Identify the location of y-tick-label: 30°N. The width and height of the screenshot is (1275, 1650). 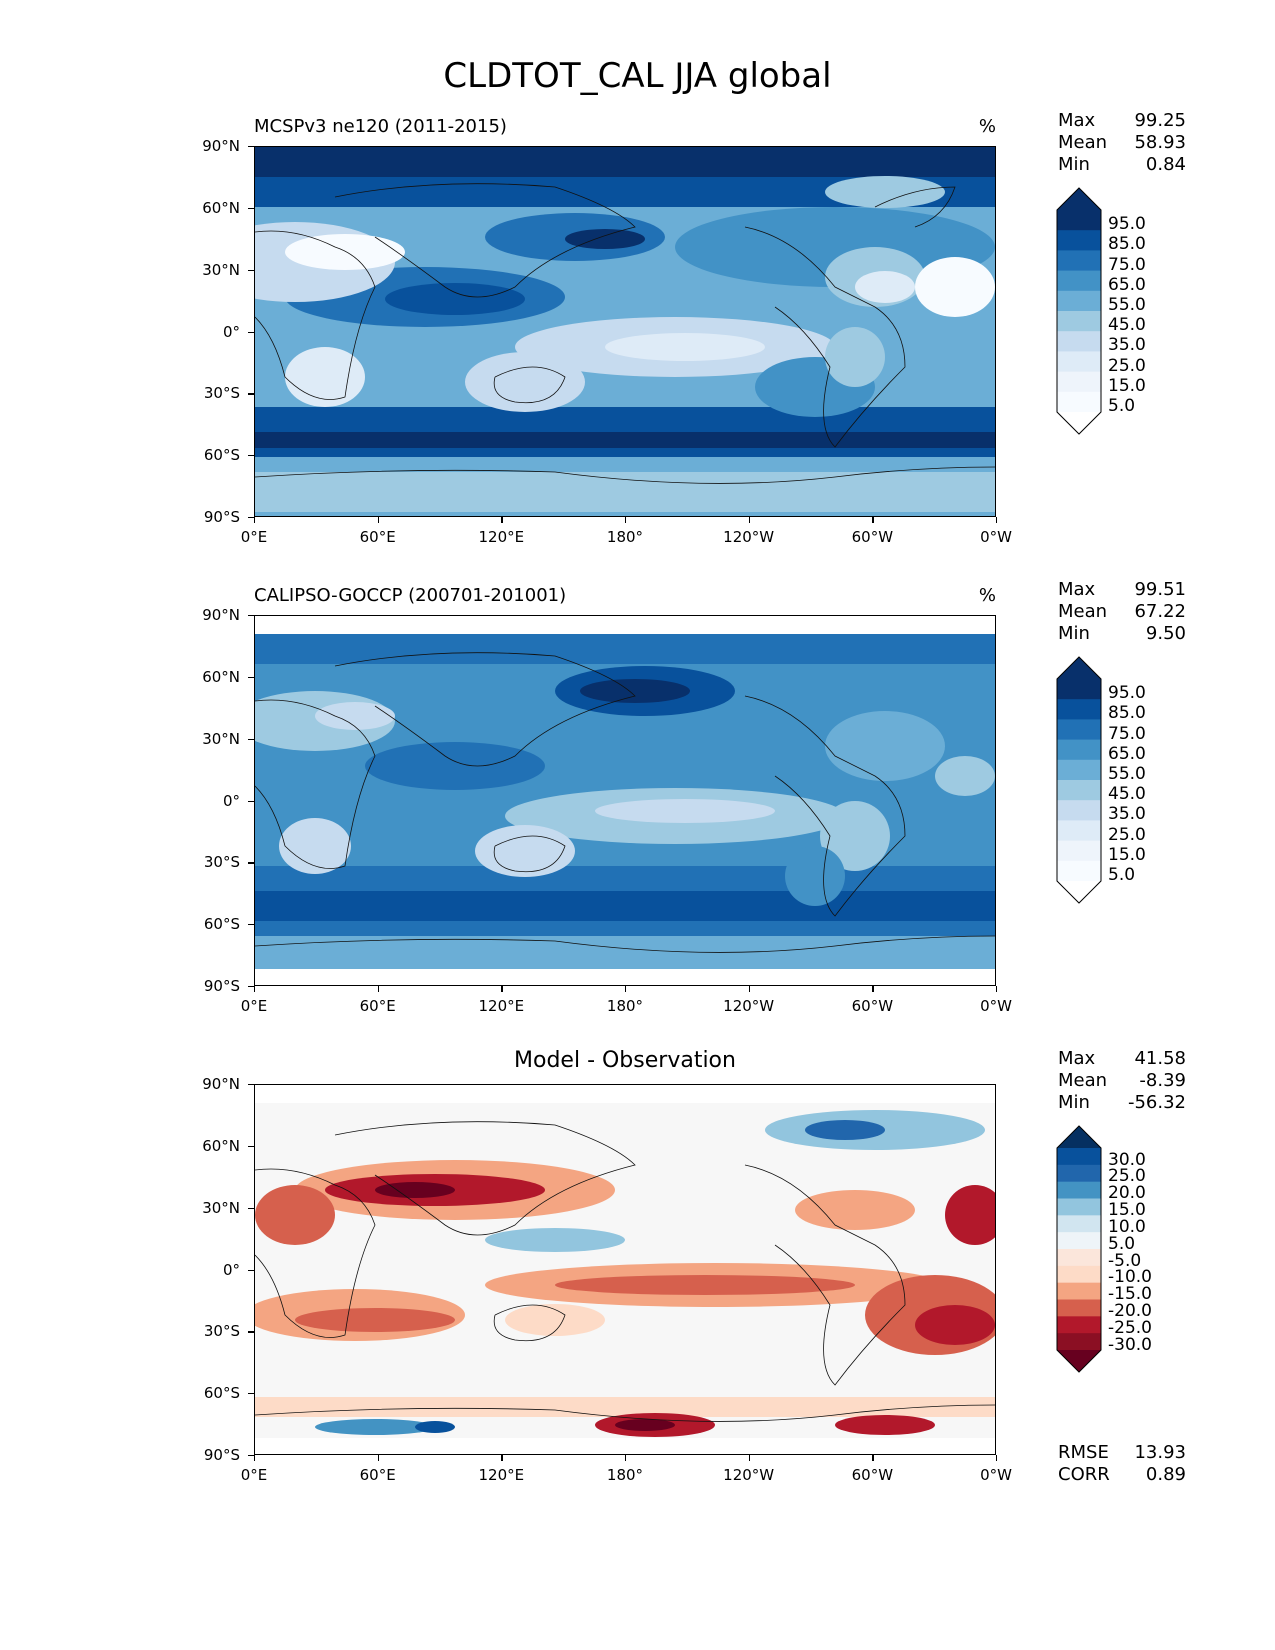
(221, 738).